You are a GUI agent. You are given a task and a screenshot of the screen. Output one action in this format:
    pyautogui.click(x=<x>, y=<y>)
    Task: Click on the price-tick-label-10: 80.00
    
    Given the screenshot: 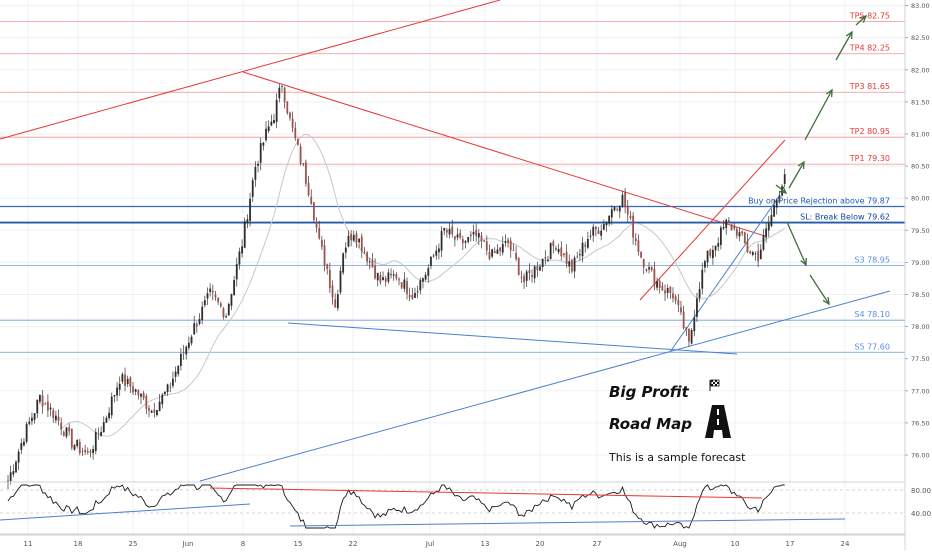 What is the action you would take?
    pyautogui.click(x=920, y=199)
    